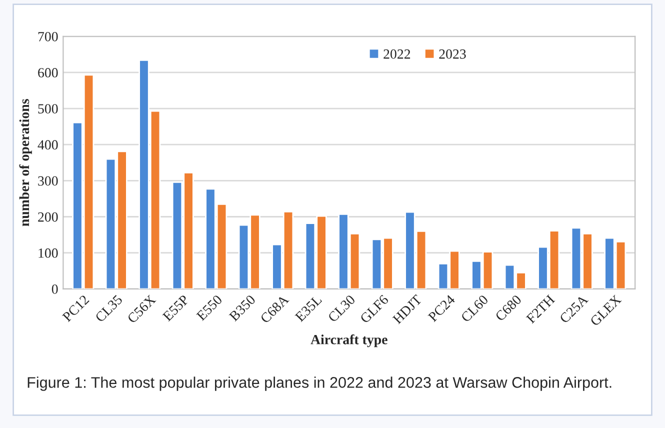  I want to click on y-tick-label: 700, so click(48, 37).